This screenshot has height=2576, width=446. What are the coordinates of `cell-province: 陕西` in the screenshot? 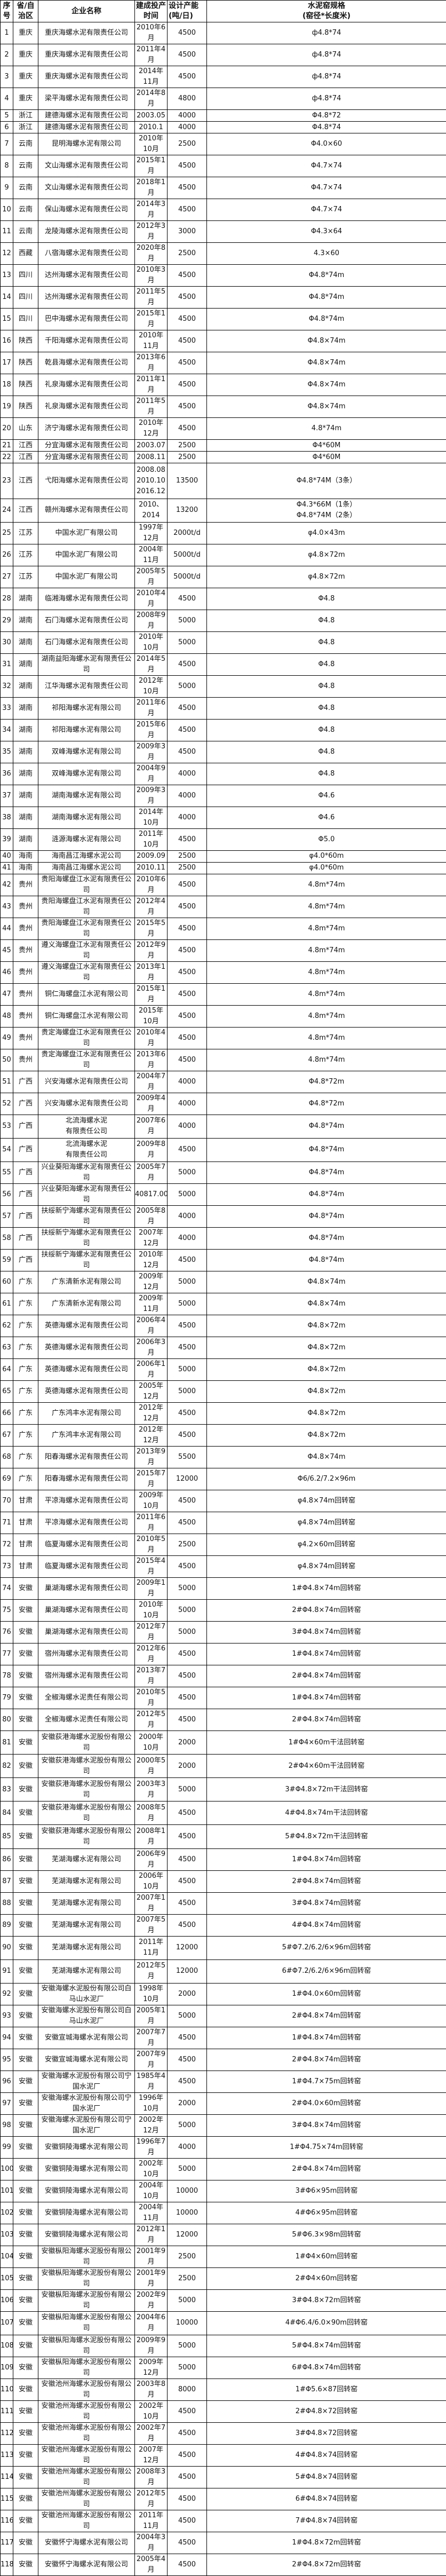 It's located at (25, 385).